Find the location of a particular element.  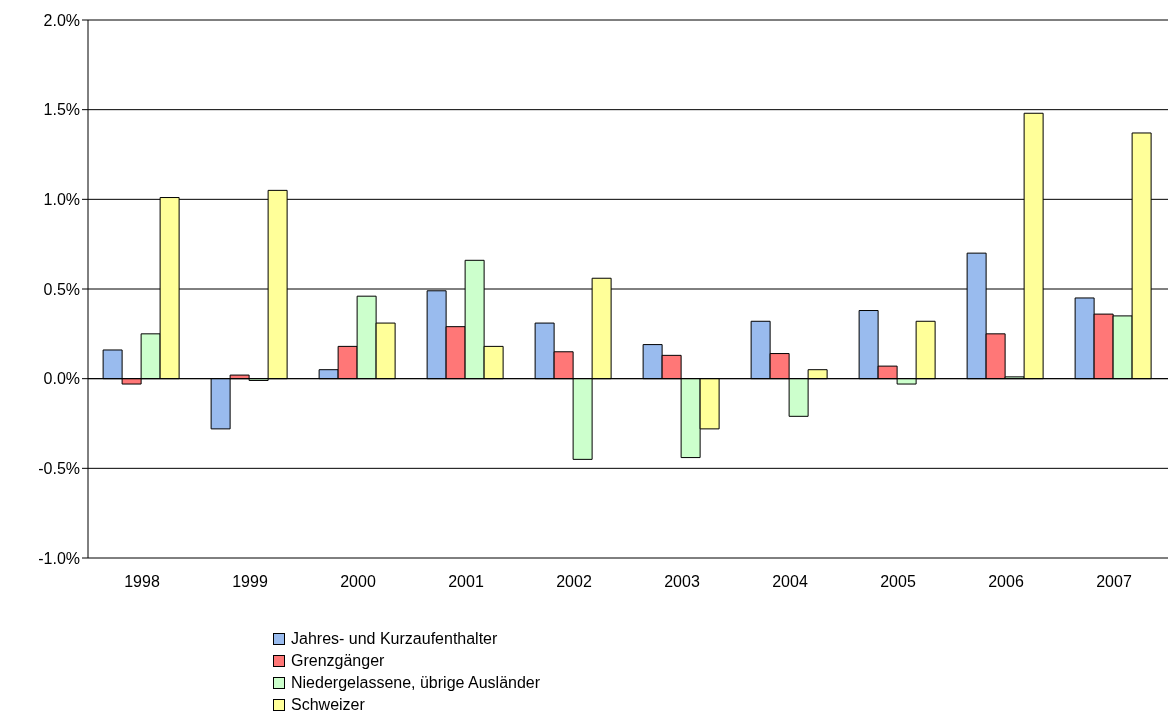

legend-label: Schweizer is located at coordinates (328, 705).